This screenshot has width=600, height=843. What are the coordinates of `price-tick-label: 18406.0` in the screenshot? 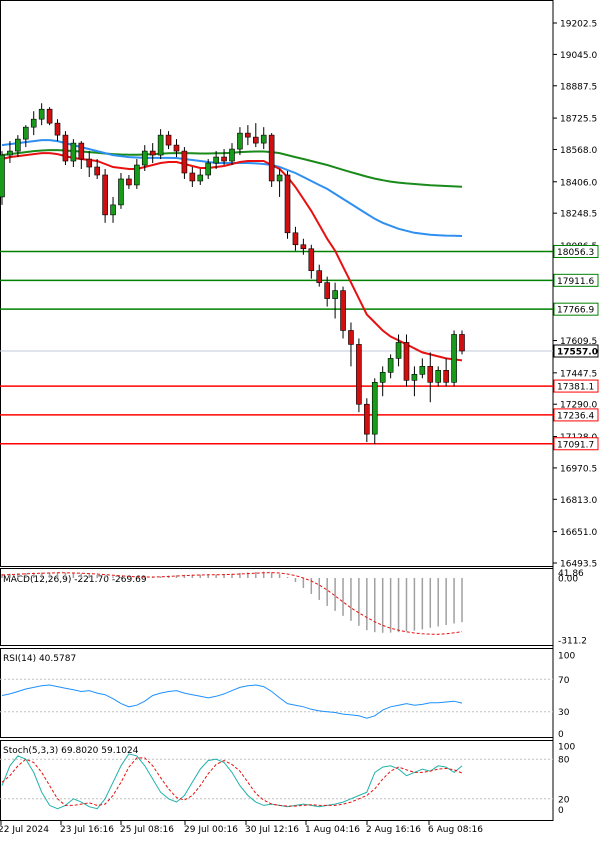 It's located at (578, 183).